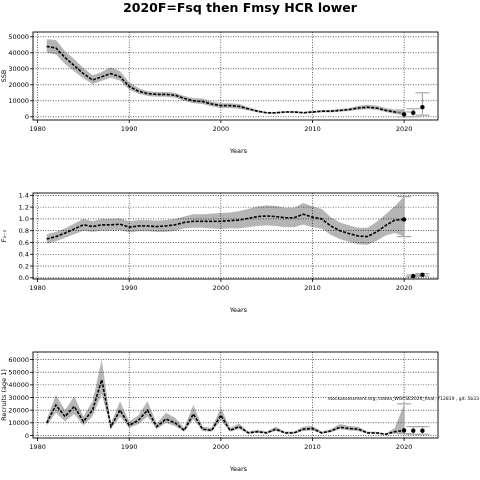 This screenshot has width=480, height=480. What do you see at coordinates (24, 219) in the screenshot?
I see `y-tick-label: 1.0` at bounding box center [24, 219].